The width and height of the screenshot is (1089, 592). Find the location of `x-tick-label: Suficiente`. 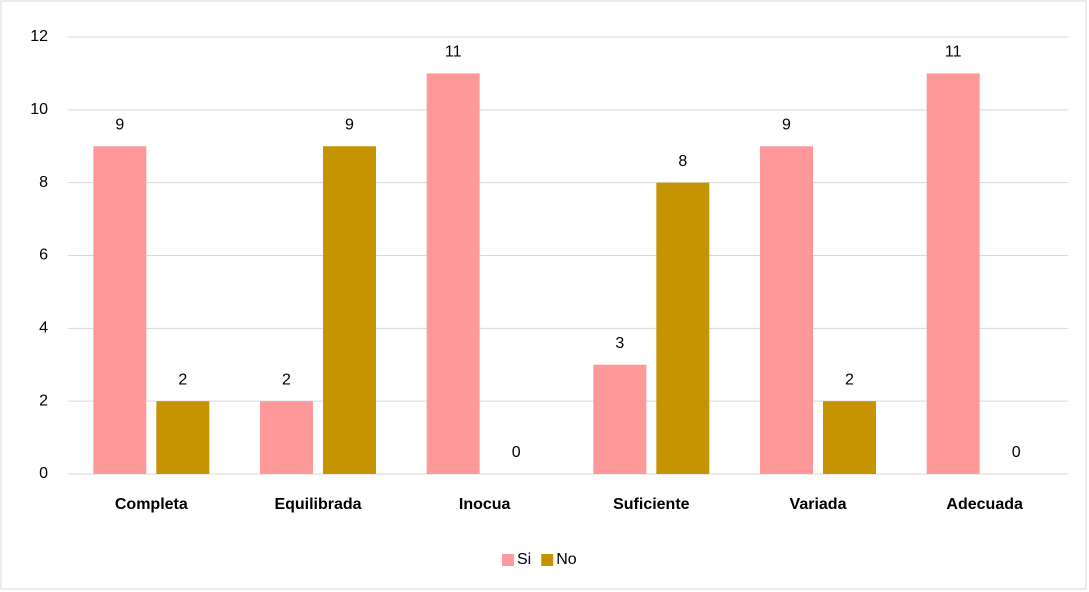

x-tick-label: Suficiente is located at coordinates (651, 504).